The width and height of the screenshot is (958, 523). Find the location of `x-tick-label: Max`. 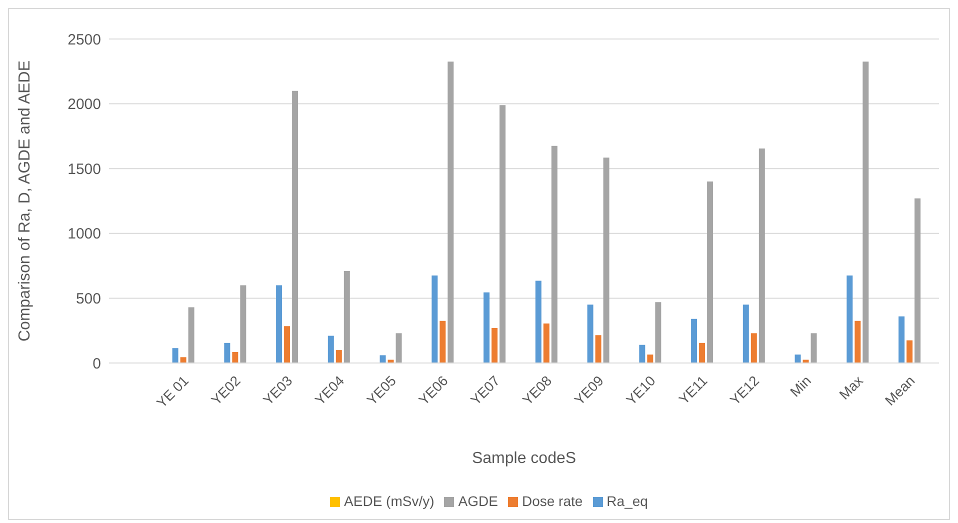

x-tick-label: Max is located at coordinates (851, 387).